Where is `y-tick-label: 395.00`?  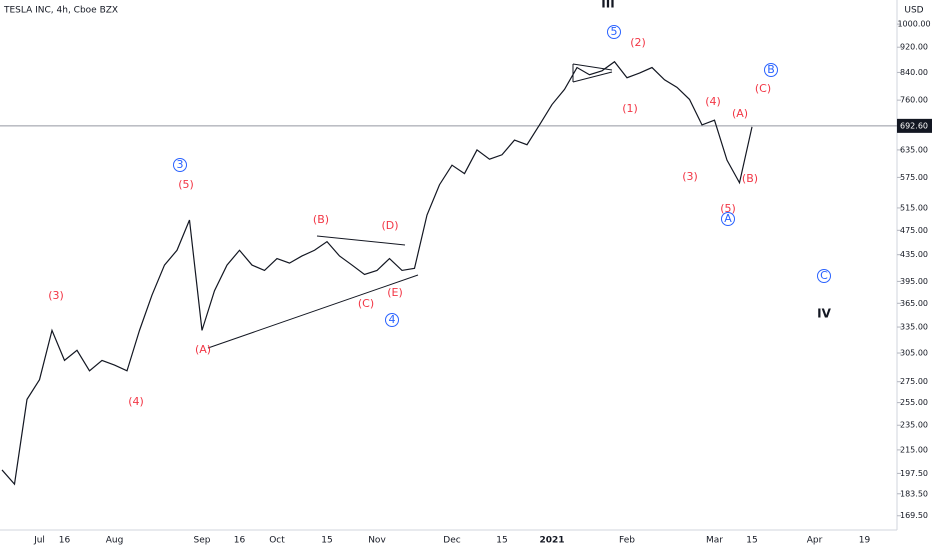 y-tick-label: 395.00 is located at coordinates (914, 281).